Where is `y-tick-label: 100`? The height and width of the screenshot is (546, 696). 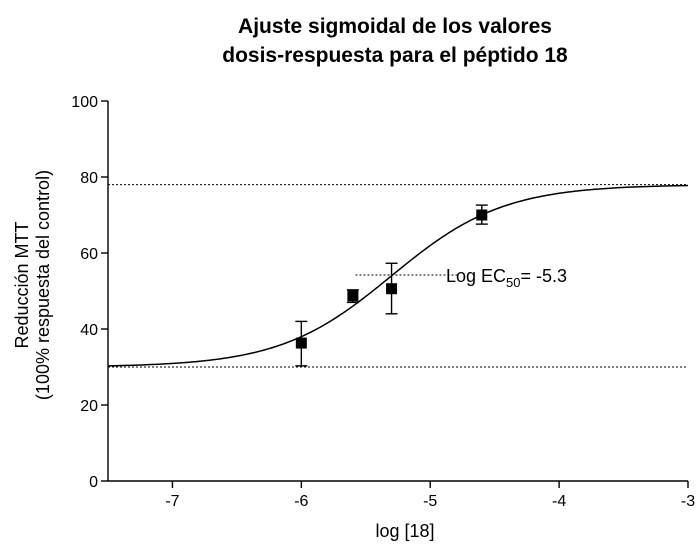 y-tick-label: 100 is located at coordinates (84, 102).